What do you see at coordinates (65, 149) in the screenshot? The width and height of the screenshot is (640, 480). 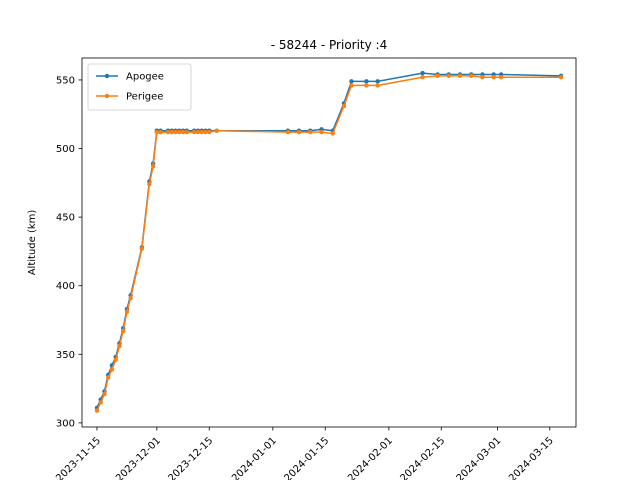 I see `y-tick-label: 500` at bounding box center [65, 149].